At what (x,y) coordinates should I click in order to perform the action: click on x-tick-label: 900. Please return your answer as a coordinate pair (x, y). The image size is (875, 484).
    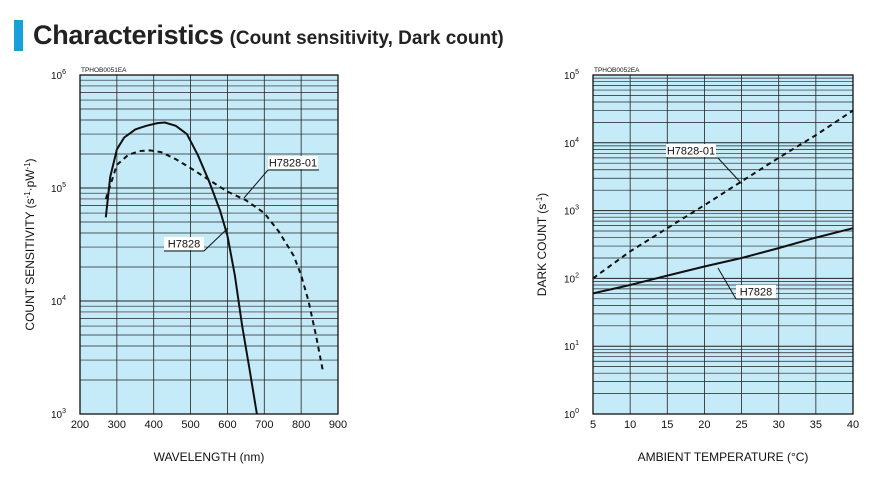
    Looking at the image, I should click on (338, 425).